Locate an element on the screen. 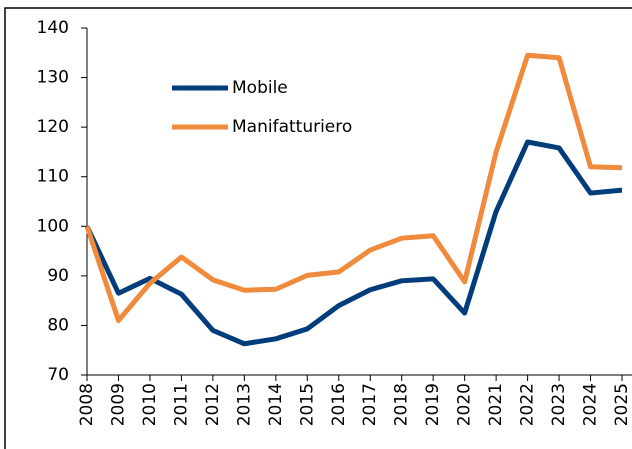 The height and width of the screenshot is (449, 632). x-tick-label: 2024 is located at coordinates (591, 404).